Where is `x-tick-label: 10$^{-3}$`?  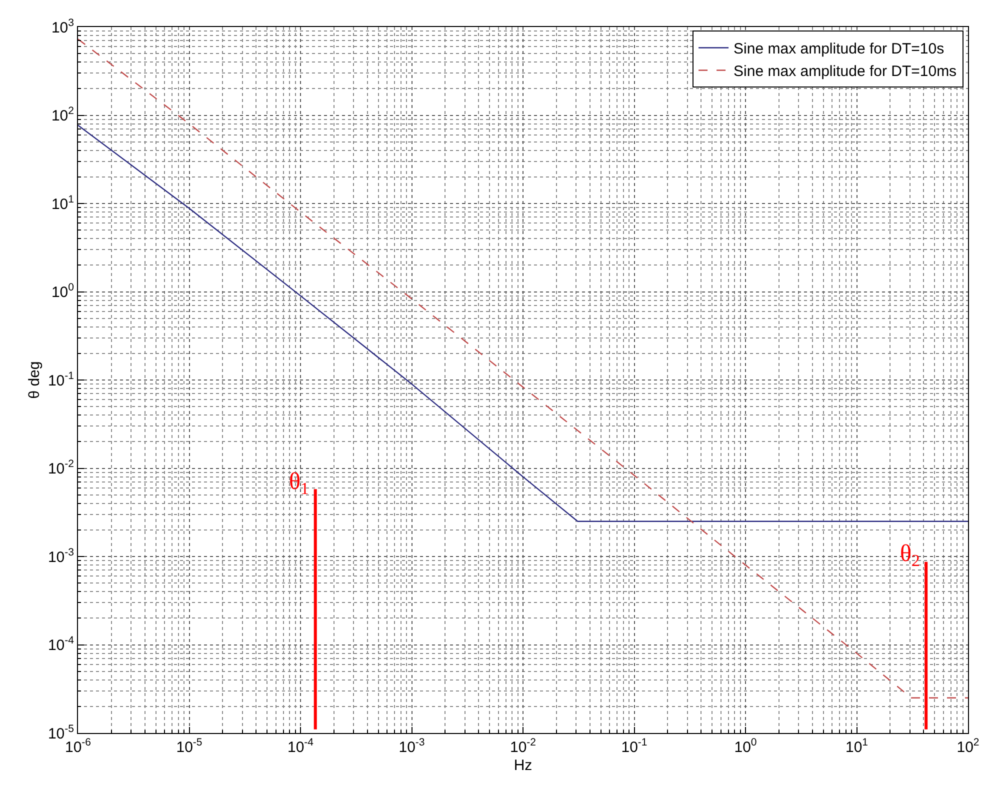 x-tick-label: 10$^{-3}$ is located at coordinates (411, 746).